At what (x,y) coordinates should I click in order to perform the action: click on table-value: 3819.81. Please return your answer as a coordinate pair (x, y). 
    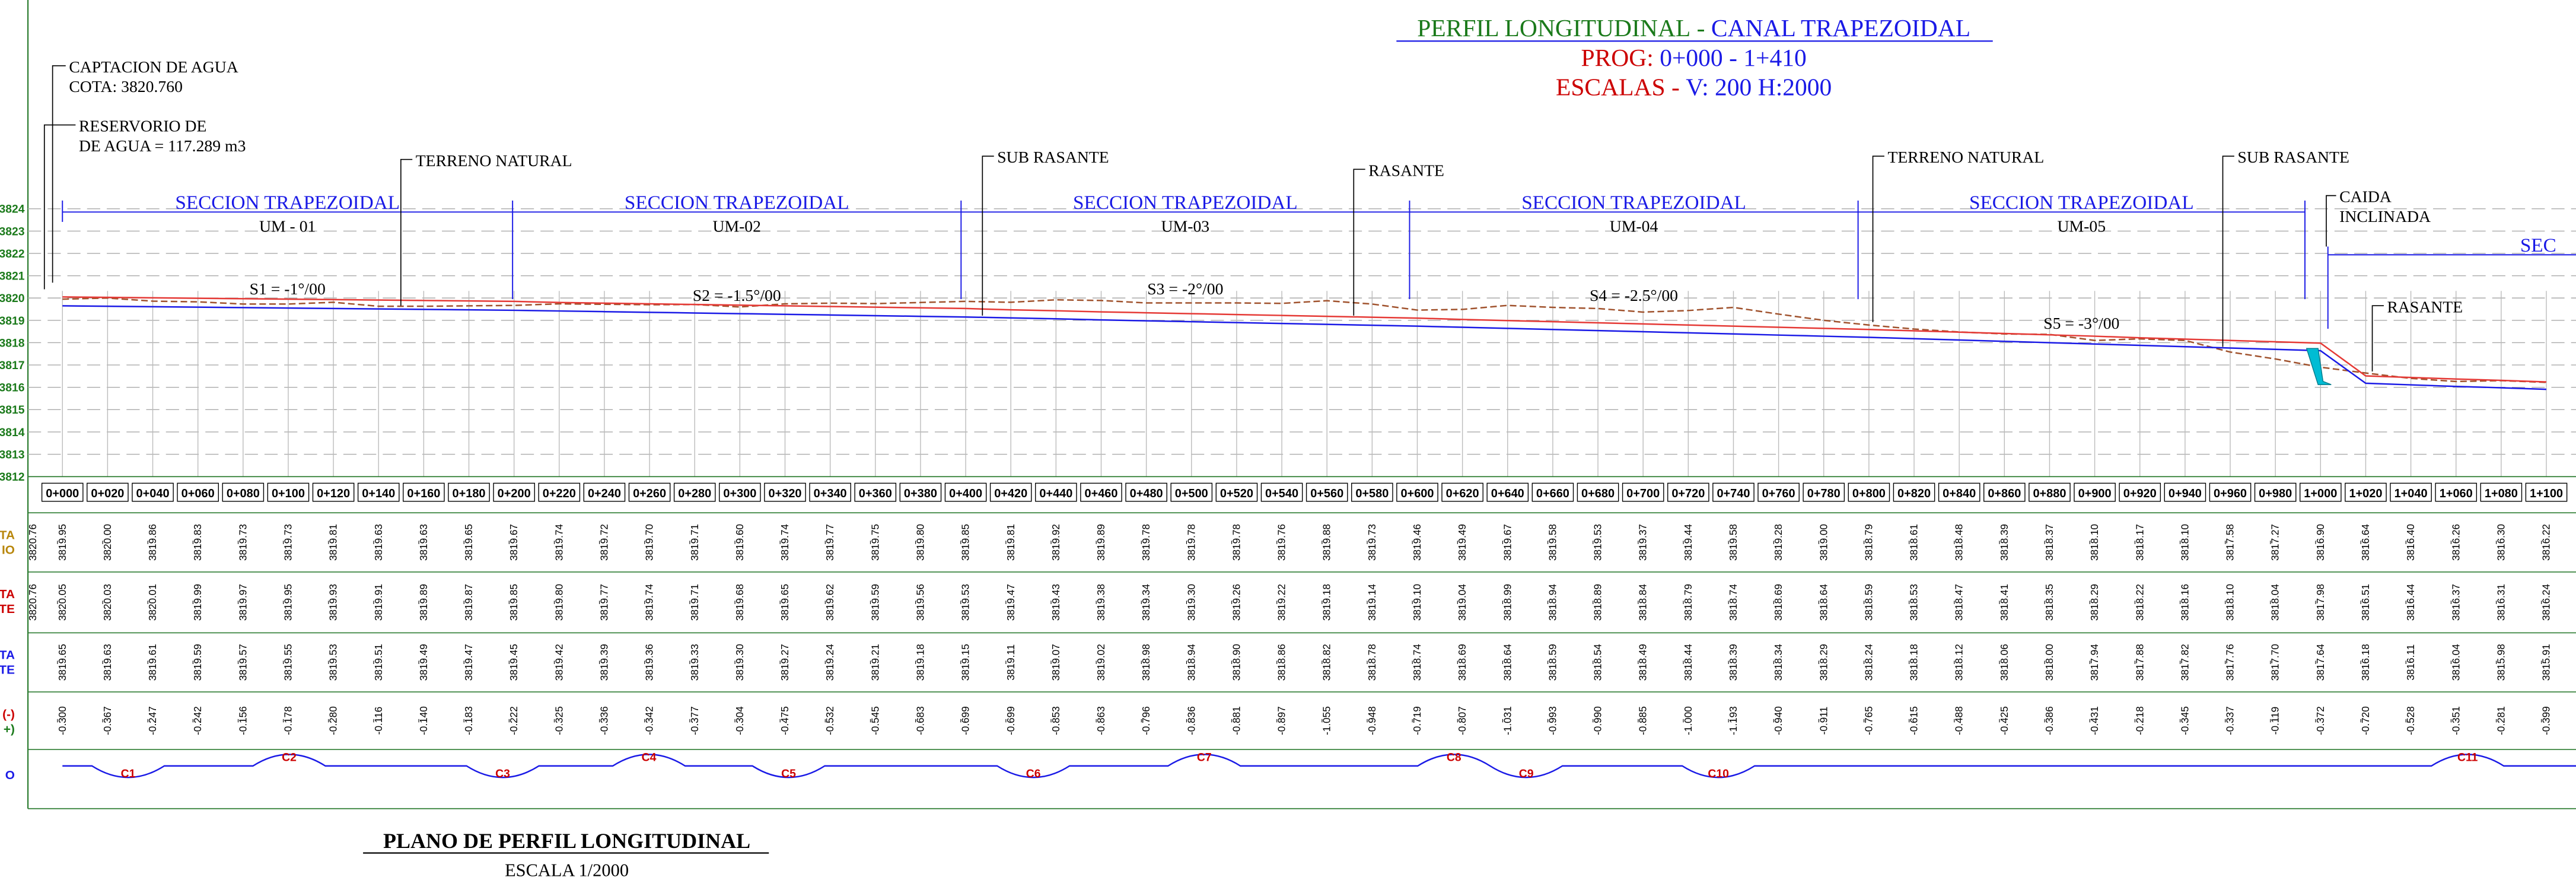
    Looking at the image, I should click on (333, 542).